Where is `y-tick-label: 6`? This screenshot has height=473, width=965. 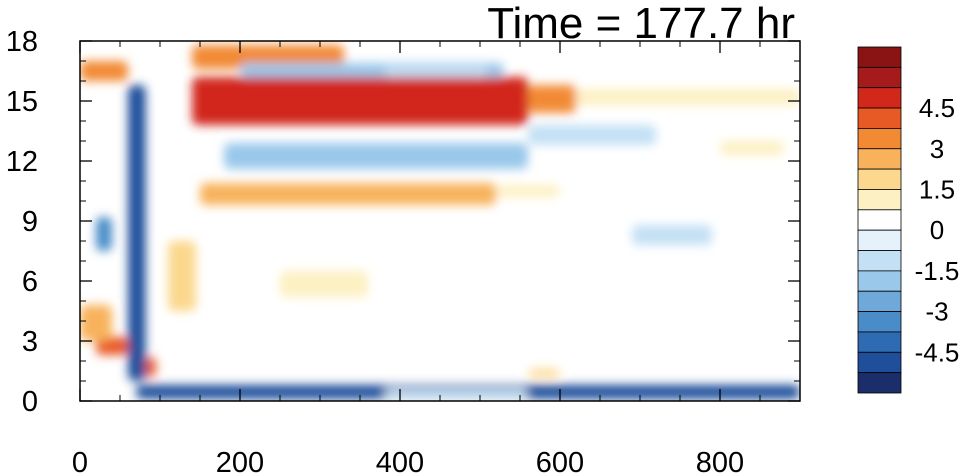
y-tick-label: 6 is located at coordinates (30, 282).